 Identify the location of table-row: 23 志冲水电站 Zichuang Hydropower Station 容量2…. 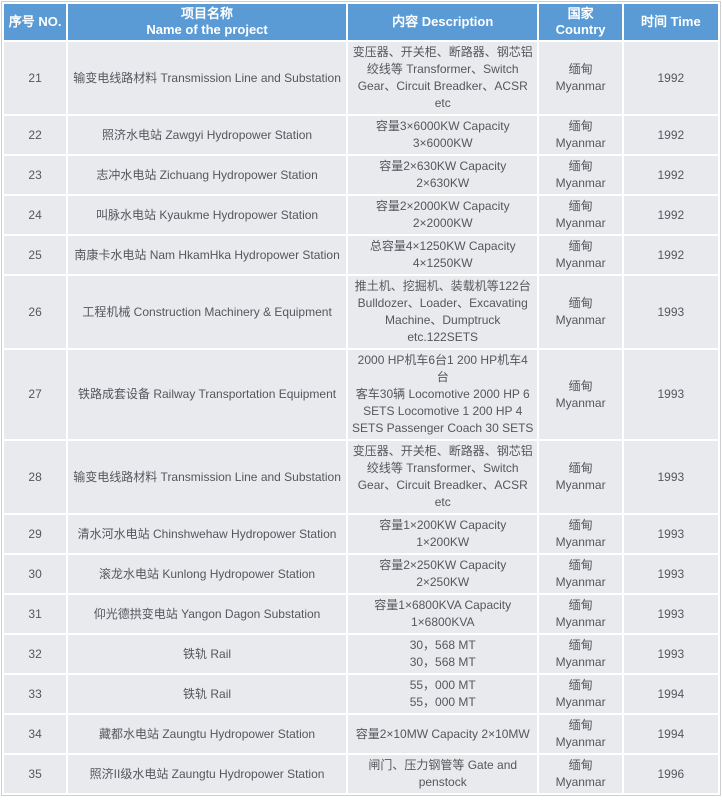
(361, 175).